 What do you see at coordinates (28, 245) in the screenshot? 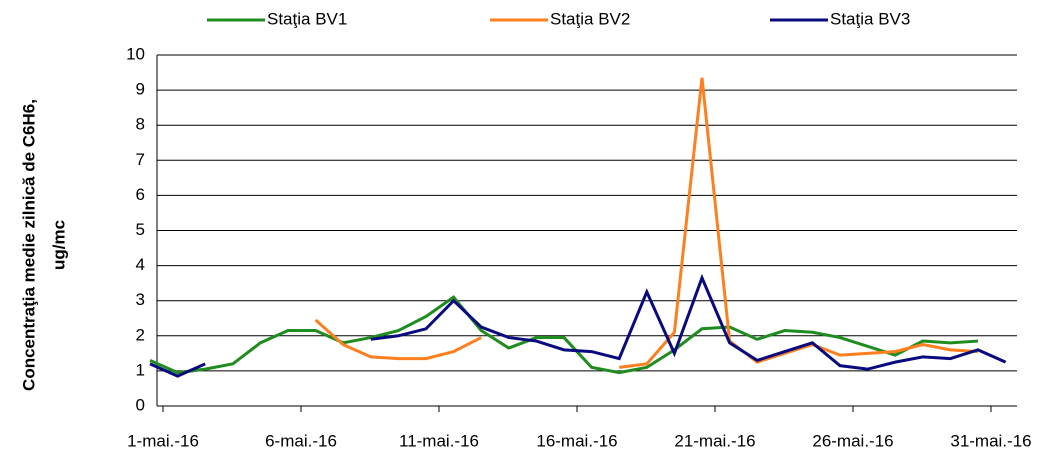
I see `y-axis-label: Concentraţia medie zilnică de C6H6,` at bounding box center [28, 245].